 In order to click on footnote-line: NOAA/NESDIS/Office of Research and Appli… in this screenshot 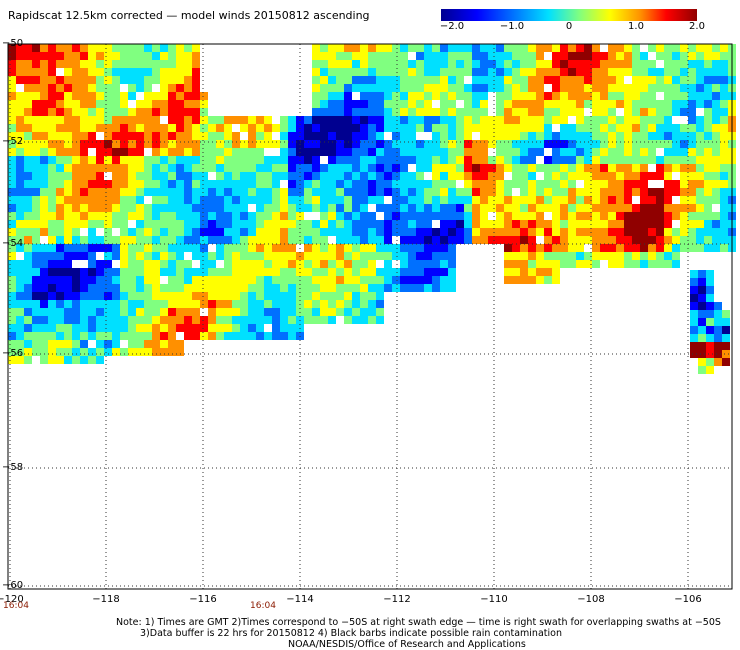, I will do `click(407, 644)`.